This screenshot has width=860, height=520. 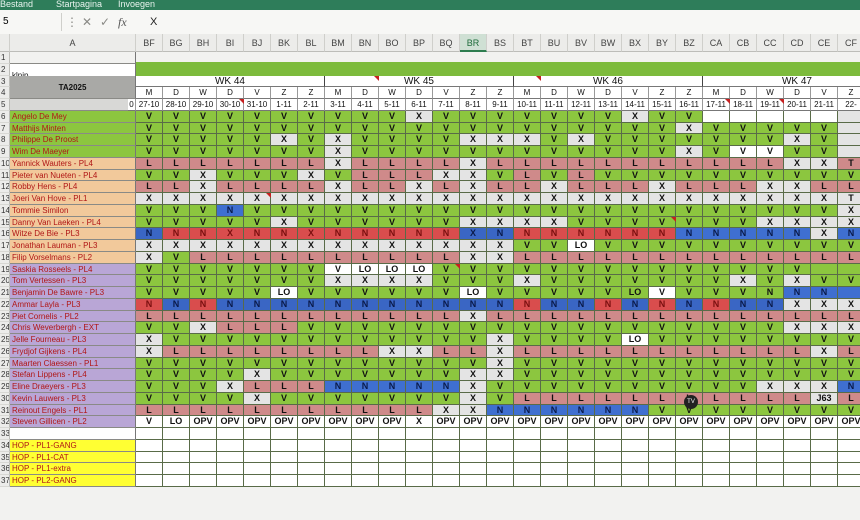 I want to click on row-header: 16, so click(x=5, y=234).